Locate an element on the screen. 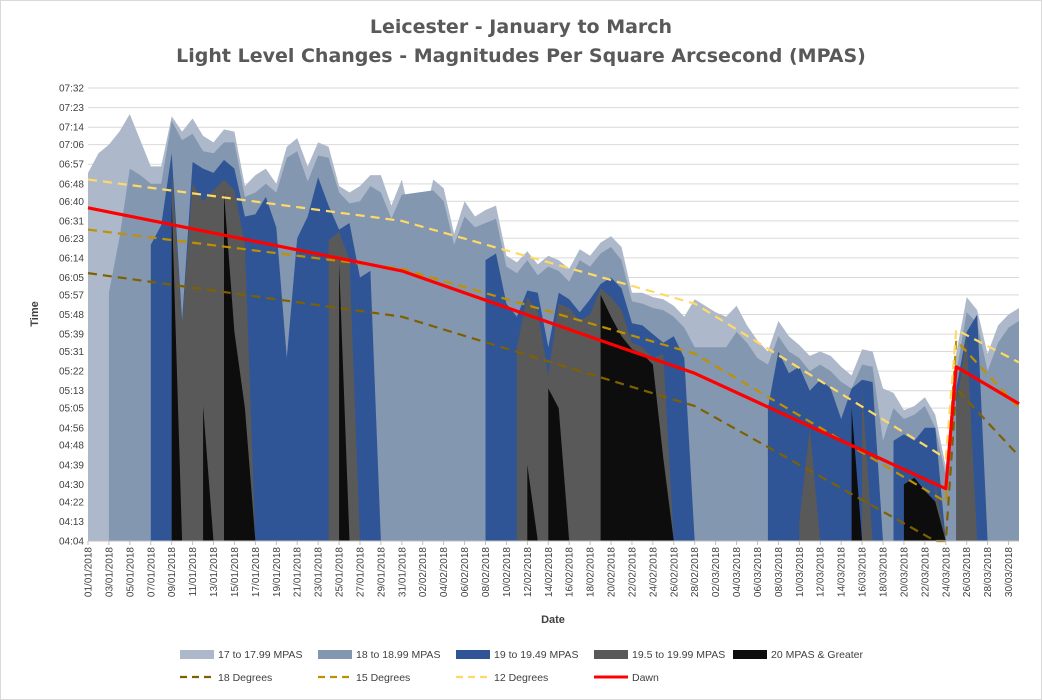  y-tick-label: 05:13 is located at coordinates (71, 391).